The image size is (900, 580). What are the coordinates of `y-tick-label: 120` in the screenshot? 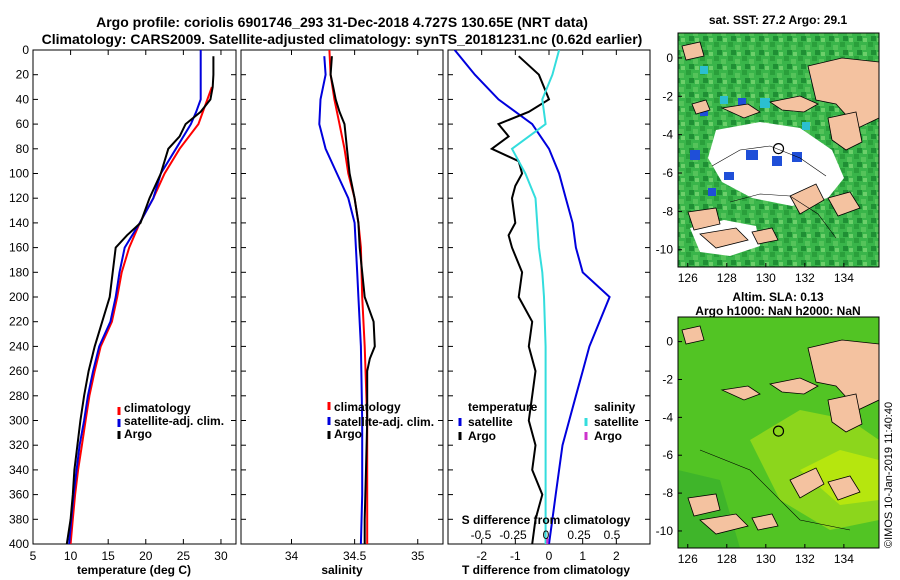 It's located at (19, 198).